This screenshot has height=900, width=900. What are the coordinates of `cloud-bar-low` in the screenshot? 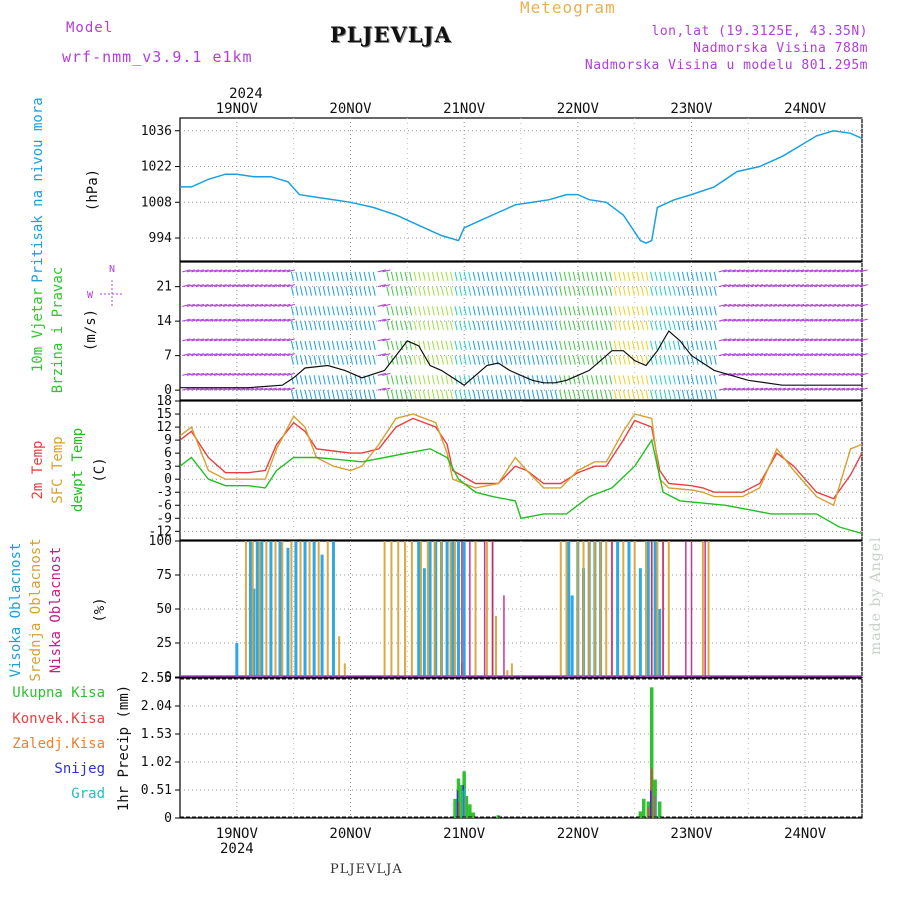 It's located at (492, 609).